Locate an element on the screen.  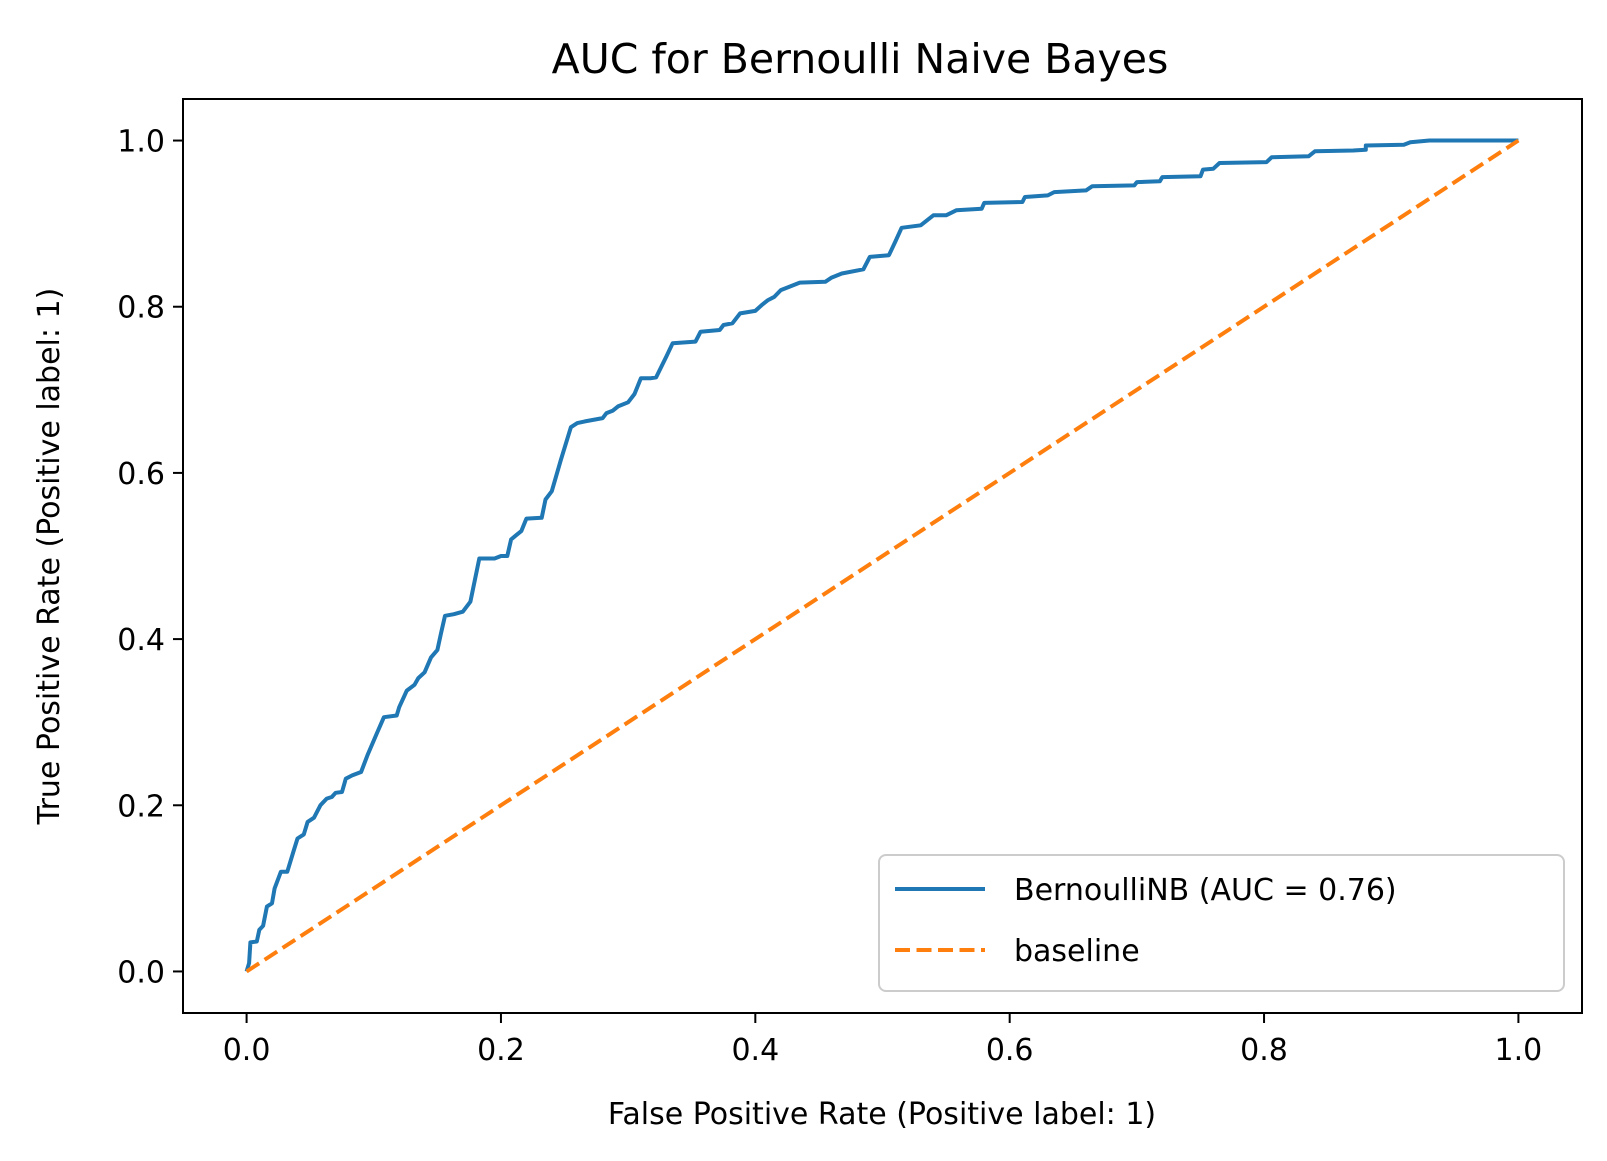
x-tick-label: 1.0 is located at coordinates (1519, 1050).